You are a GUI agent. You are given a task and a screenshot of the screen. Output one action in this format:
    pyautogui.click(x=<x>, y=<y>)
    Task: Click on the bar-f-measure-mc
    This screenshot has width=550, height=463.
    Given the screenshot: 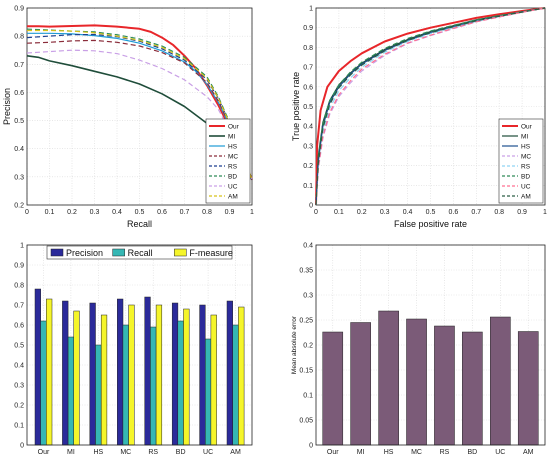 What is the action you would take?
    pyautogui.click(x=131, y=375)
    